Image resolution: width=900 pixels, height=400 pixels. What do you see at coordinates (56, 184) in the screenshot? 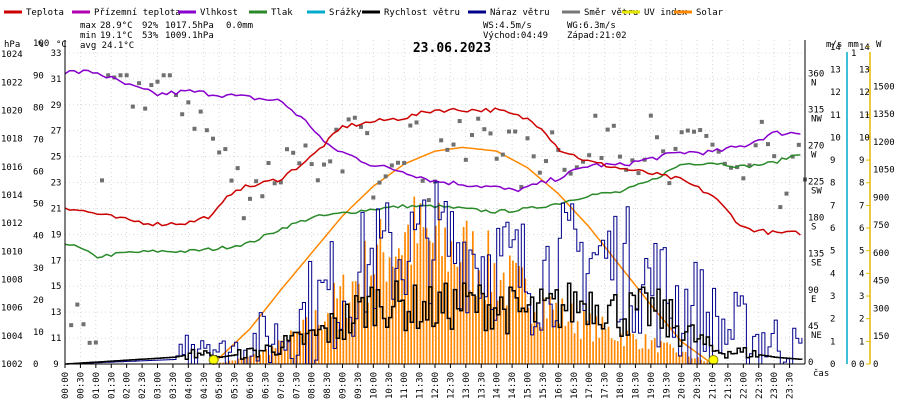
I see `temperature-tick-label: 23` at bounding box center [56, 184].